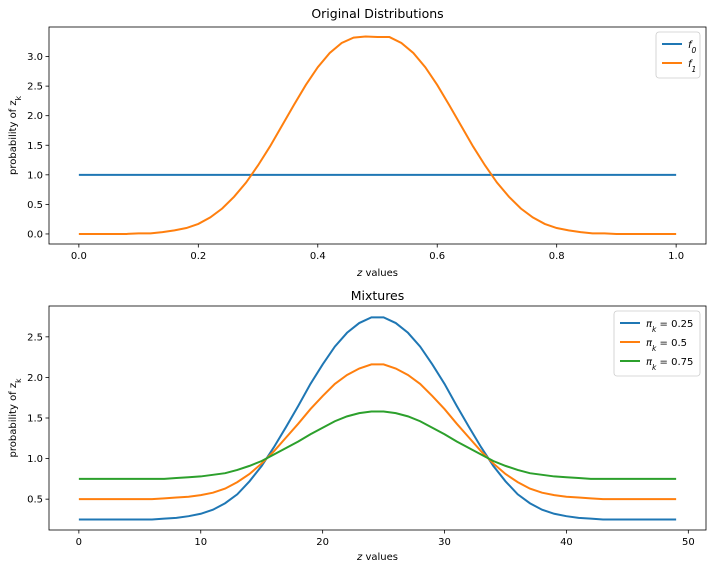 This screenshot has width=712, height=568. What do you see at coordinates (692, 66) in the screenshot?
I see `legend-label: f1` at bounding box center [692, 66].